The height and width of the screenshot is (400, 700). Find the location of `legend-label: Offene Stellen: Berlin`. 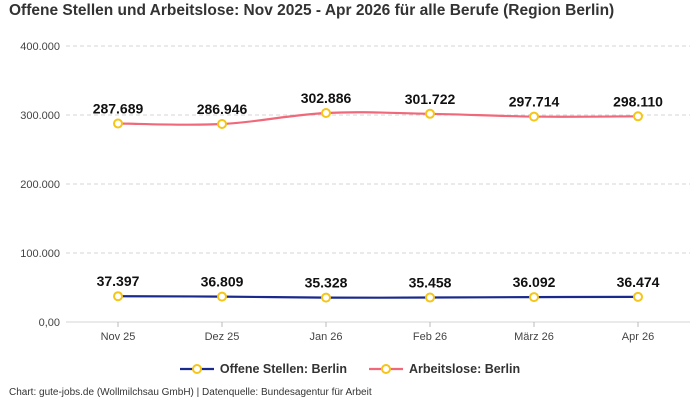

legend-label: Offene Stellen: Berlin is located at coordinates (283, 369).